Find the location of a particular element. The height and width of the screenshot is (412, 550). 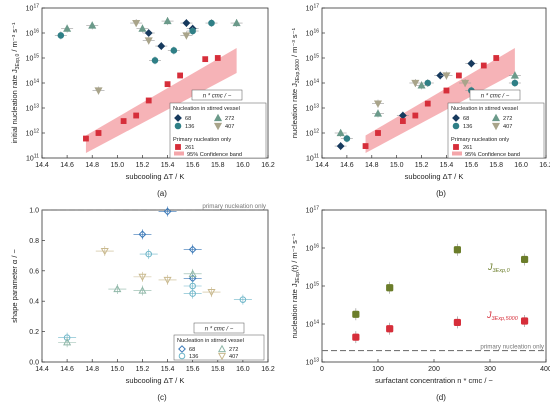

legend-frame is located at coordinates (218, 130).